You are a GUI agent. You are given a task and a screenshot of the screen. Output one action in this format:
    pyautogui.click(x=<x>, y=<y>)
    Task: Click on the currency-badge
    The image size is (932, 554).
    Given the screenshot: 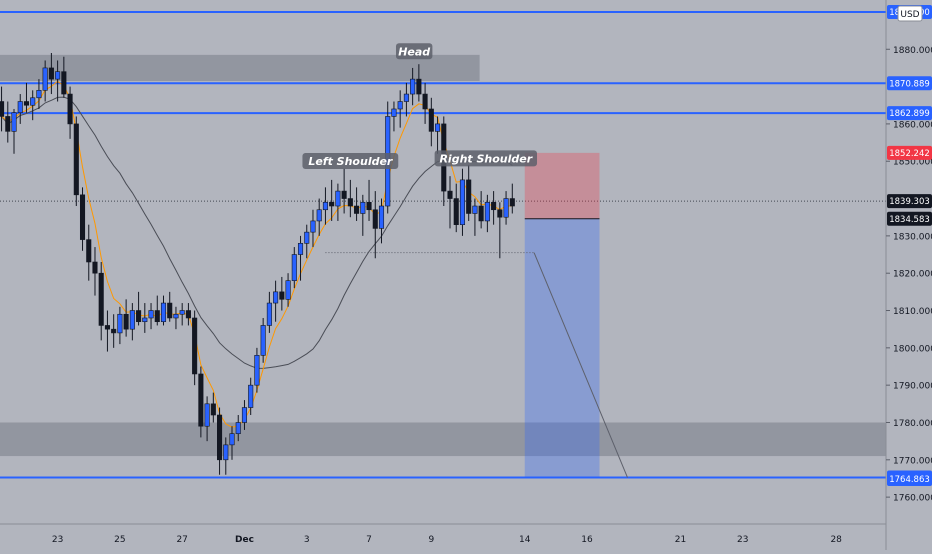 What is the action you would take?
    pyautogui.click(x=910, y=13)
    